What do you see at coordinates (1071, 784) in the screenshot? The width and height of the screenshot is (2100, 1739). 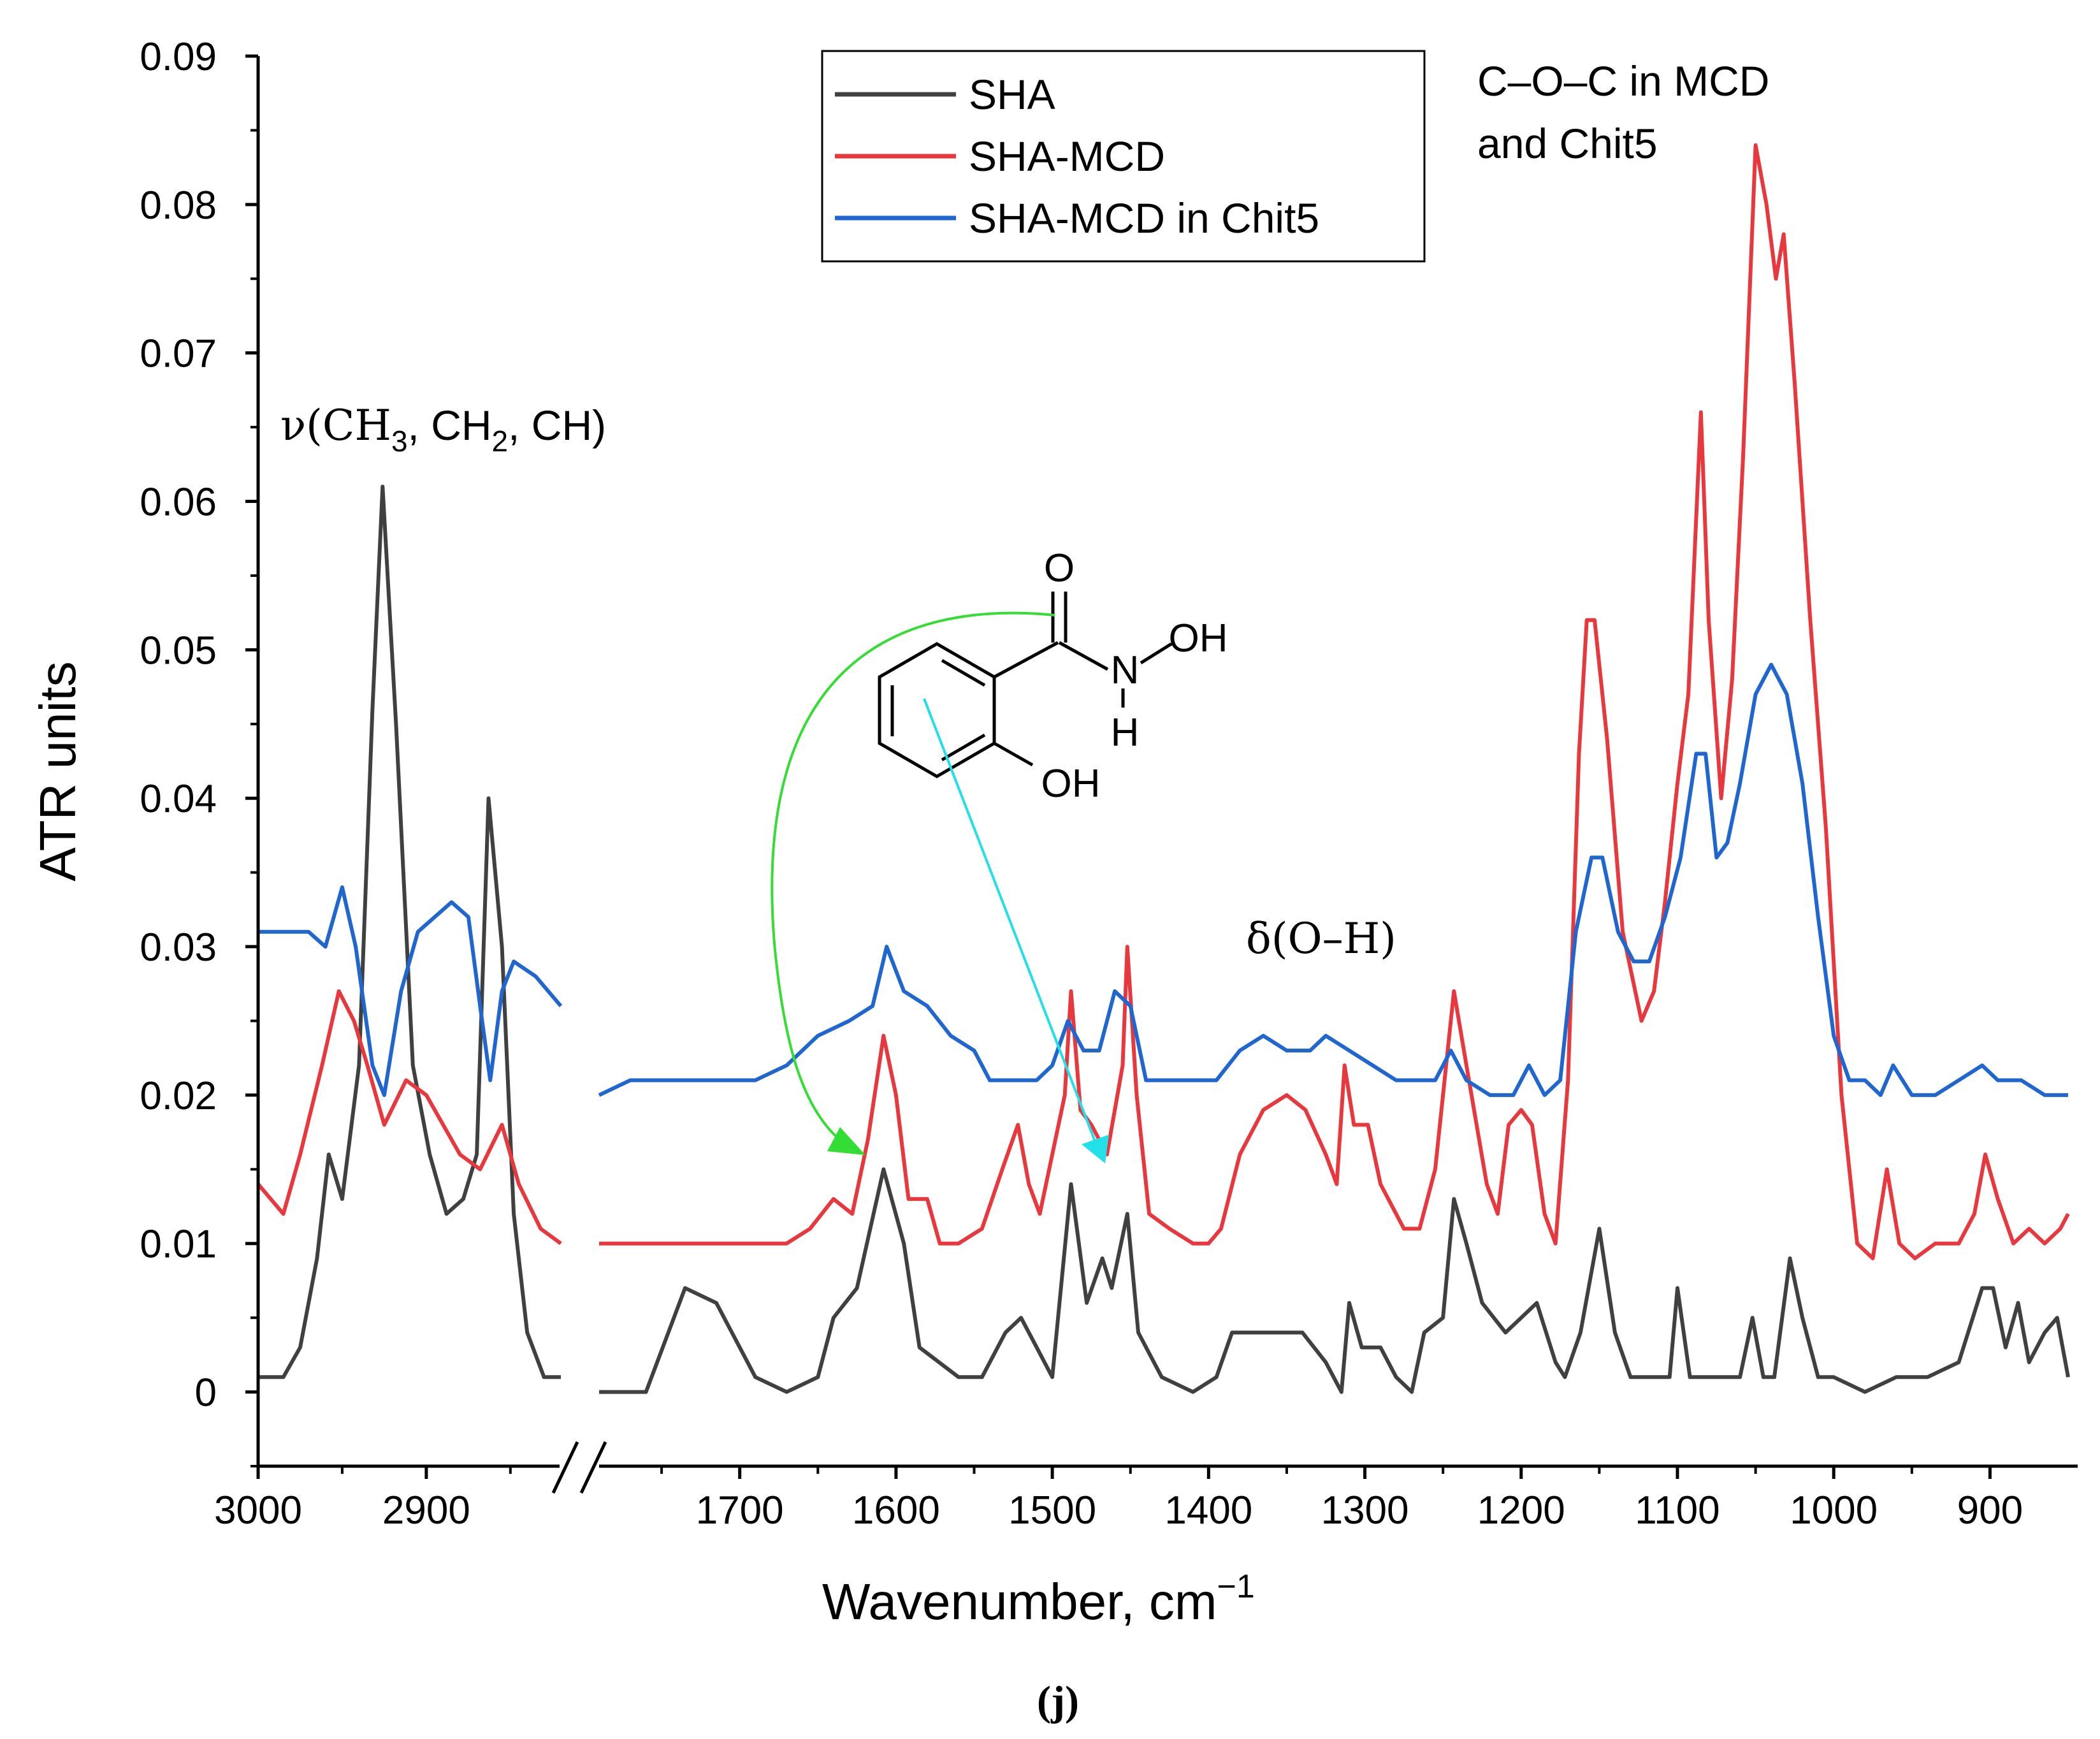 I see `label-oh-phenol: OH` at bounding box center [1071, 784].